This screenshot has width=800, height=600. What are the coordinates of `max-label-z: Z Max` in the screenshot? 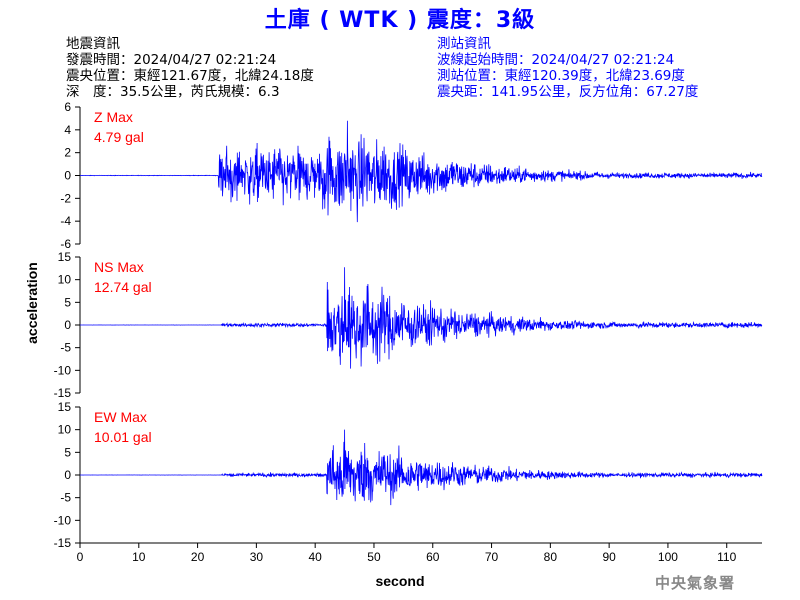 It's located at (113, 117).